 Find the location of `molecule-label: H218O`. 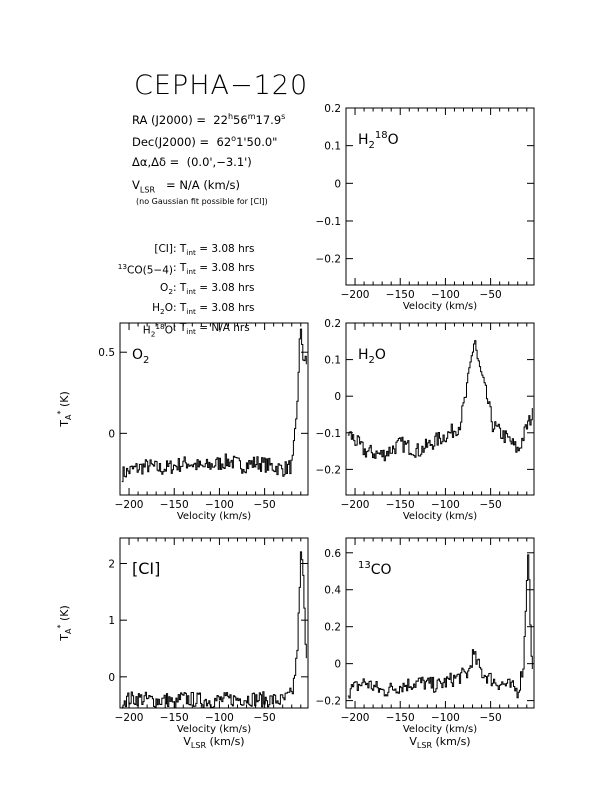

molecule-label: H218O is located at coordinates (378, 140).